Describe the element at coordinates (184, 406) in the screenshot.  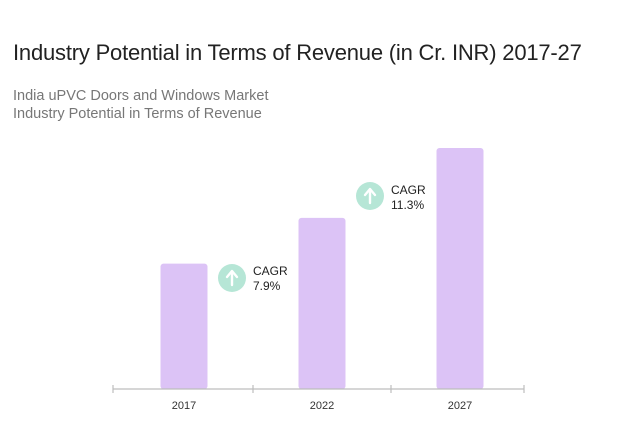
I see `x-tick-label-2017: 2017` at that location.